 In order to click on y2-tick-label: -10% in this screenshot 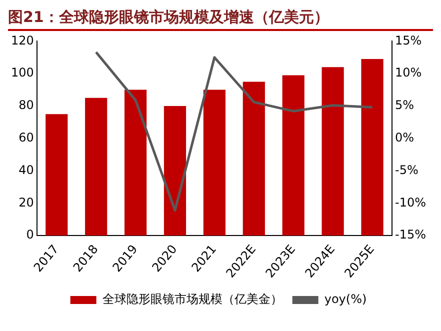, I will do `click(410, 202)`.